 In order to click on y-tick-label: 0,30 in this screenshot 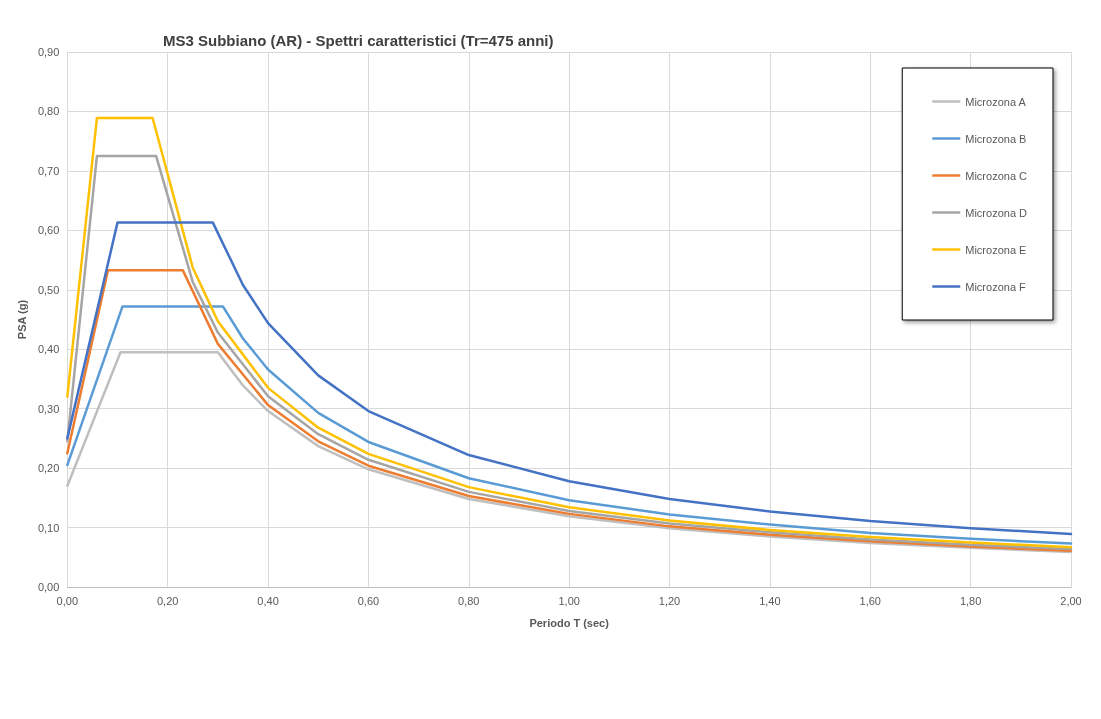, I will do `click(48, 408)`.